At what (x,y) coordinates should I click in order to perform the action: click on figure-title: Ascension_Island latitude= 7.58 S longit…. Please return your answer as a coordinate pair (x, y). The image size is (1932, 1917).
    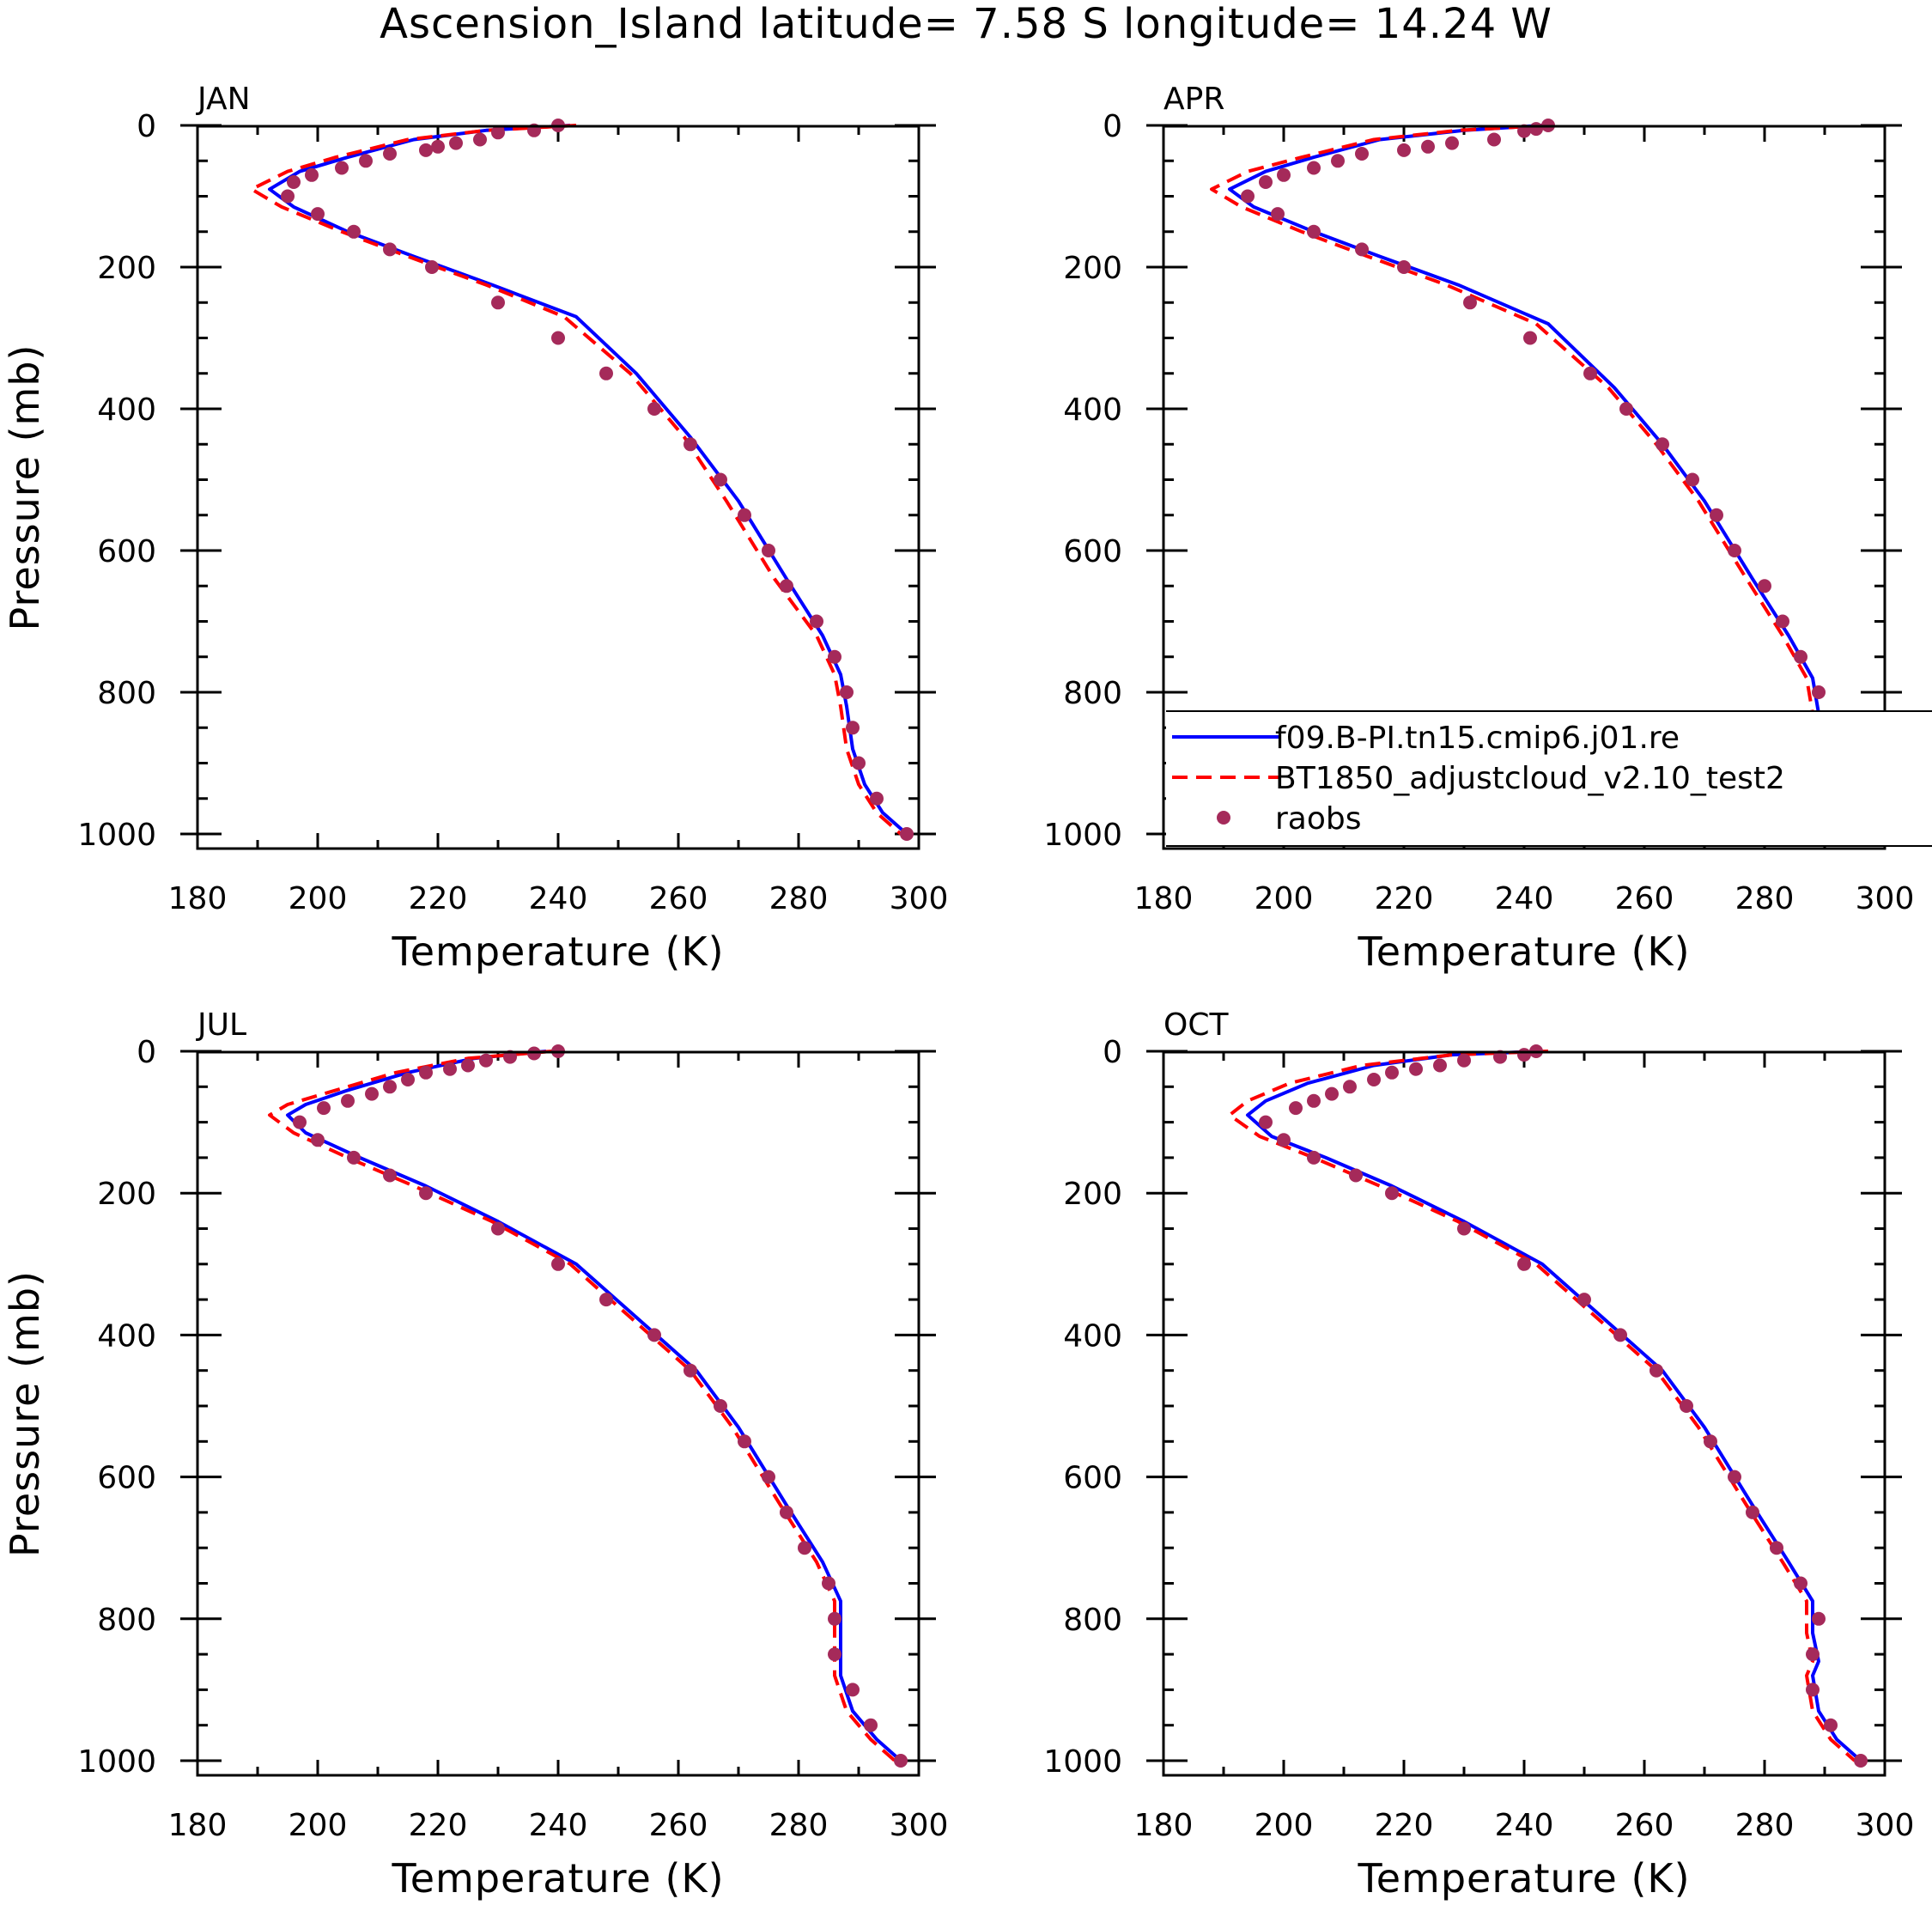
    Looking at the image, I should click on (966, 24).